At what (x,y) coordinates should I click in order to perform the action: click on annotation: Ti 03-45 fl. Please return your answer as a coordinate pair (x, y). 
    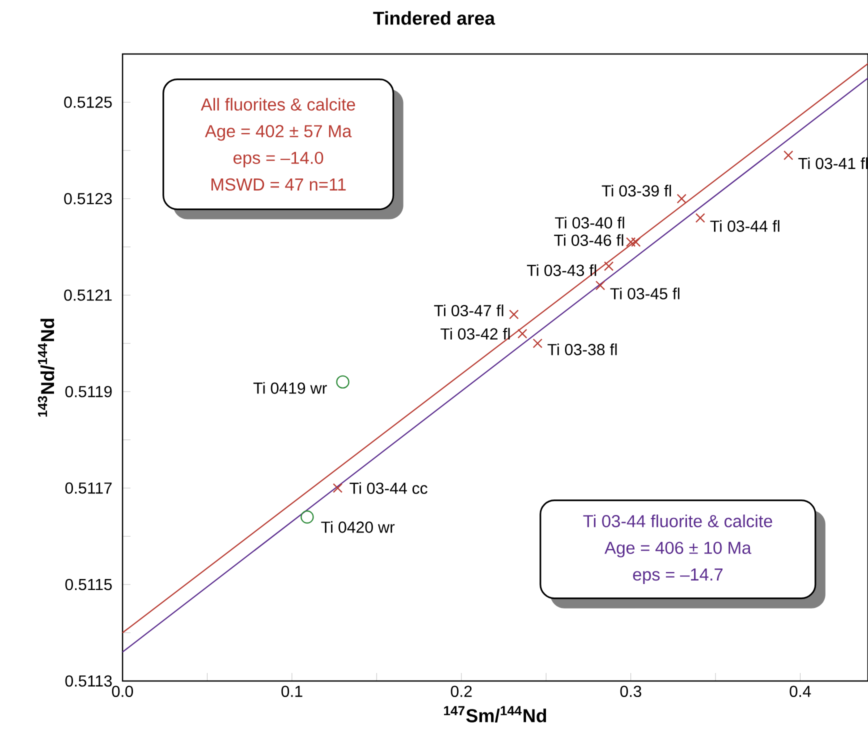
    Looking at the image, I should click on (645, 294).